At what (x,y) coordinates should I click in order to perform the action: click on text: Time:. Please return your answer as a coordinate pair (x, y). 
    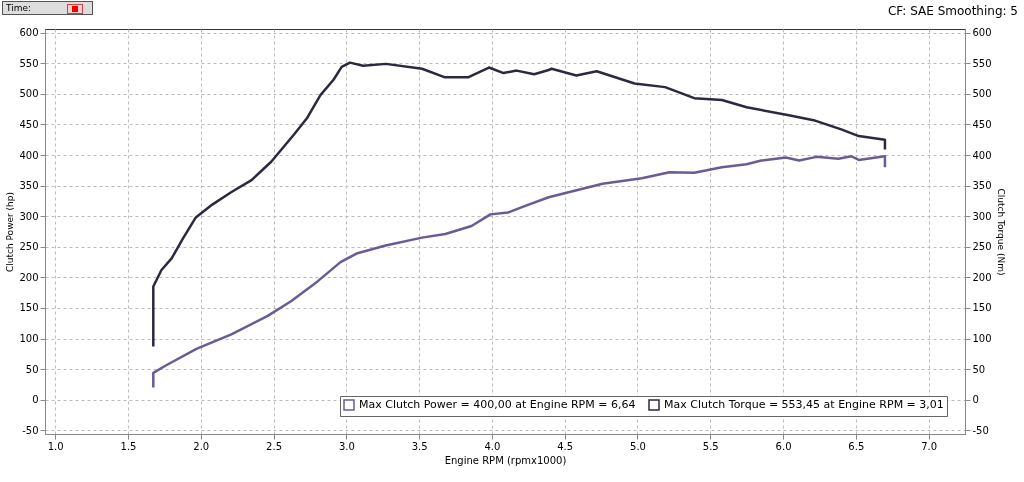
    Looking at the image, I should click on (19, 8).